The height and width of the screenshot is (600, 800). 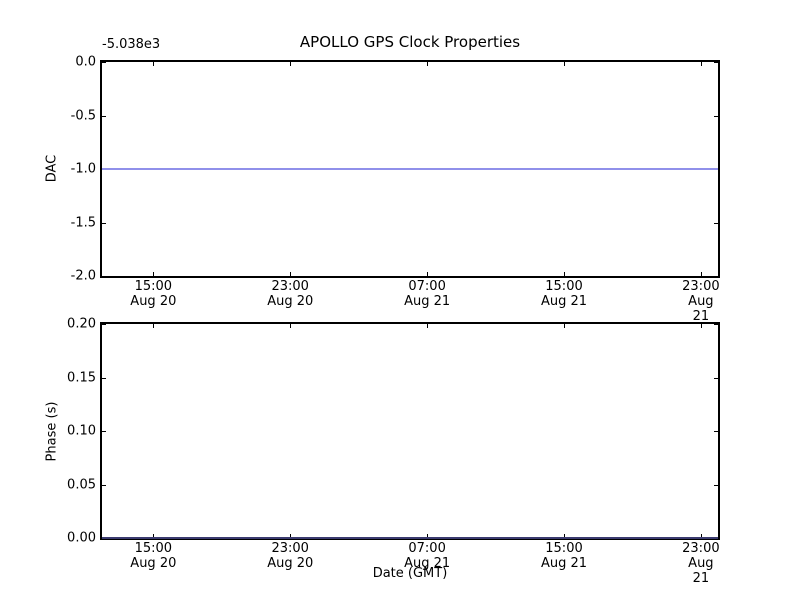 I want to click on phase-line, so click(x=410, y=538).